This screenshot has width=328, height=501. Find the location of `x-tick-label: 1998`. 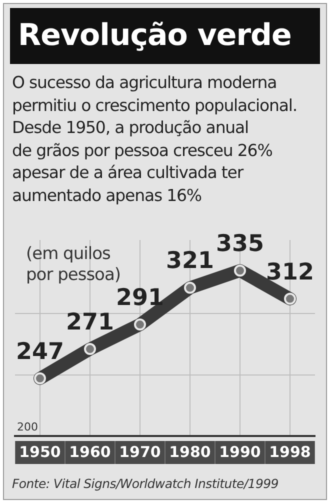

x-tick-label: 1998 is located at coordinates (290, 451).